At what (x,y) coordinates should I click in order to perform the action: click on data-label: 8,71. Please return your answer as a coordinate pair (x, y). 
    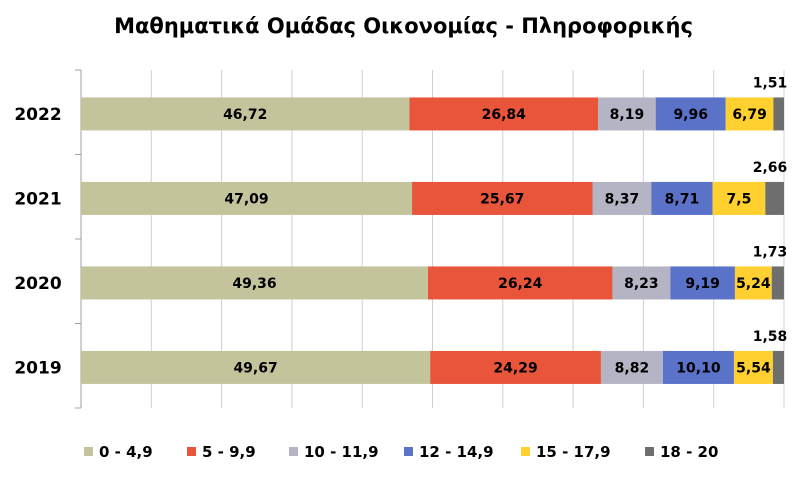
    Looking at the image, I should click on (682, 199).